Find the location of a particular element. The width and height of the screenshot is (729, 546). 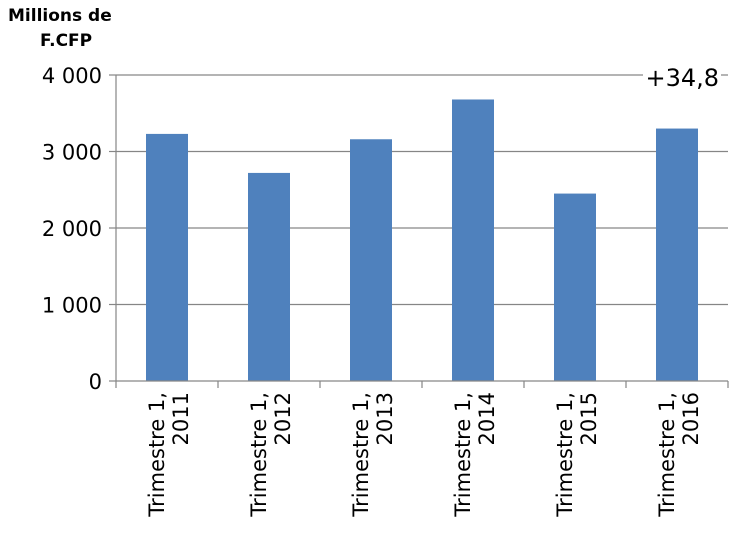

svg-text: Trimestre 1,2015 is located at coordinates (577, 455).